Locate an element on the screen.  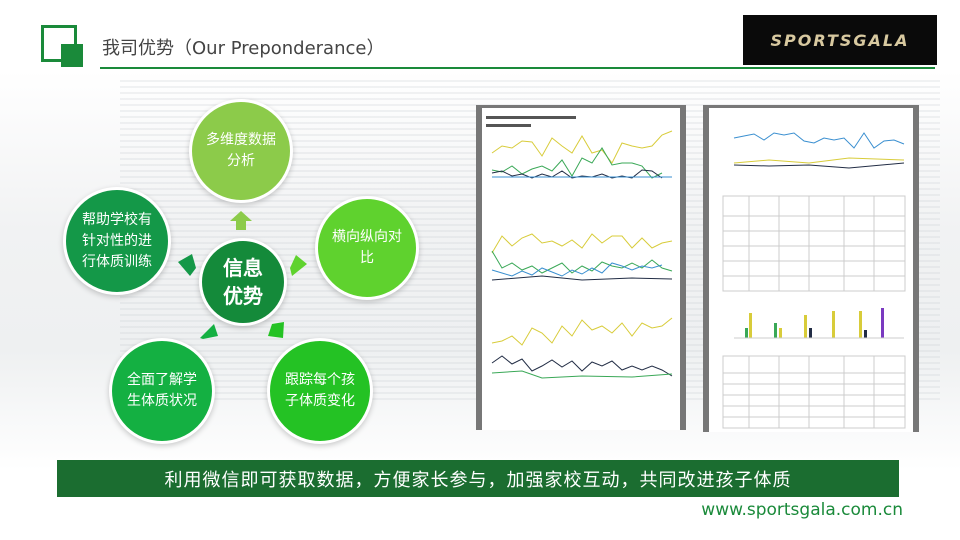
title-divider is located at coordinates (517, 68).